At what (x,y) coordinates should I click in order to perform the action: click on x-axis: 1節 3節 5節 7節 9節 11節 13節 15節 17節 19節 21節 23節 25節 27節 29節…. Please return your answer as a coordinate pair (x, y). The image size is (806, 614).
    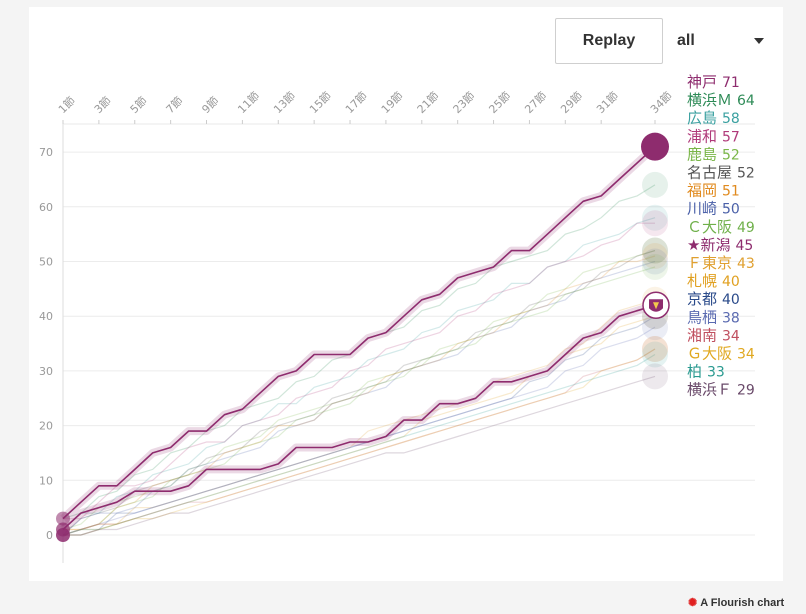
    Looking at the image, I should click on (365, 106).